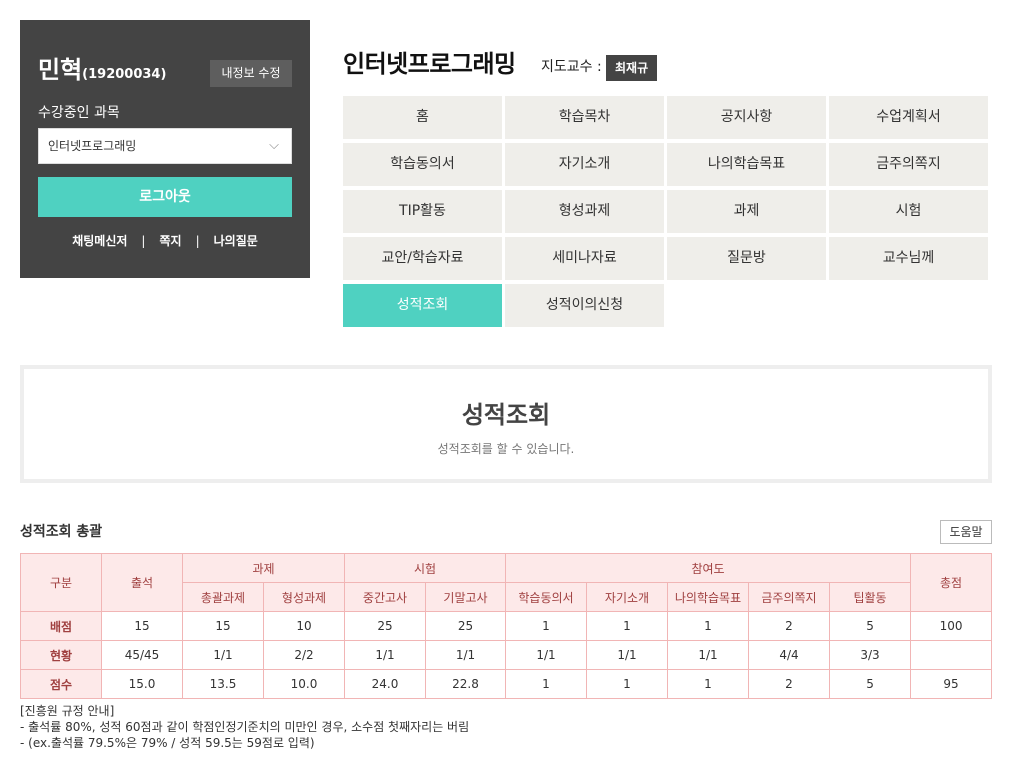 The image size is (1009, 758). Describe the element at coordinates (465, 684) in the screenshot. I see `table-cell: 22.8` at that location.